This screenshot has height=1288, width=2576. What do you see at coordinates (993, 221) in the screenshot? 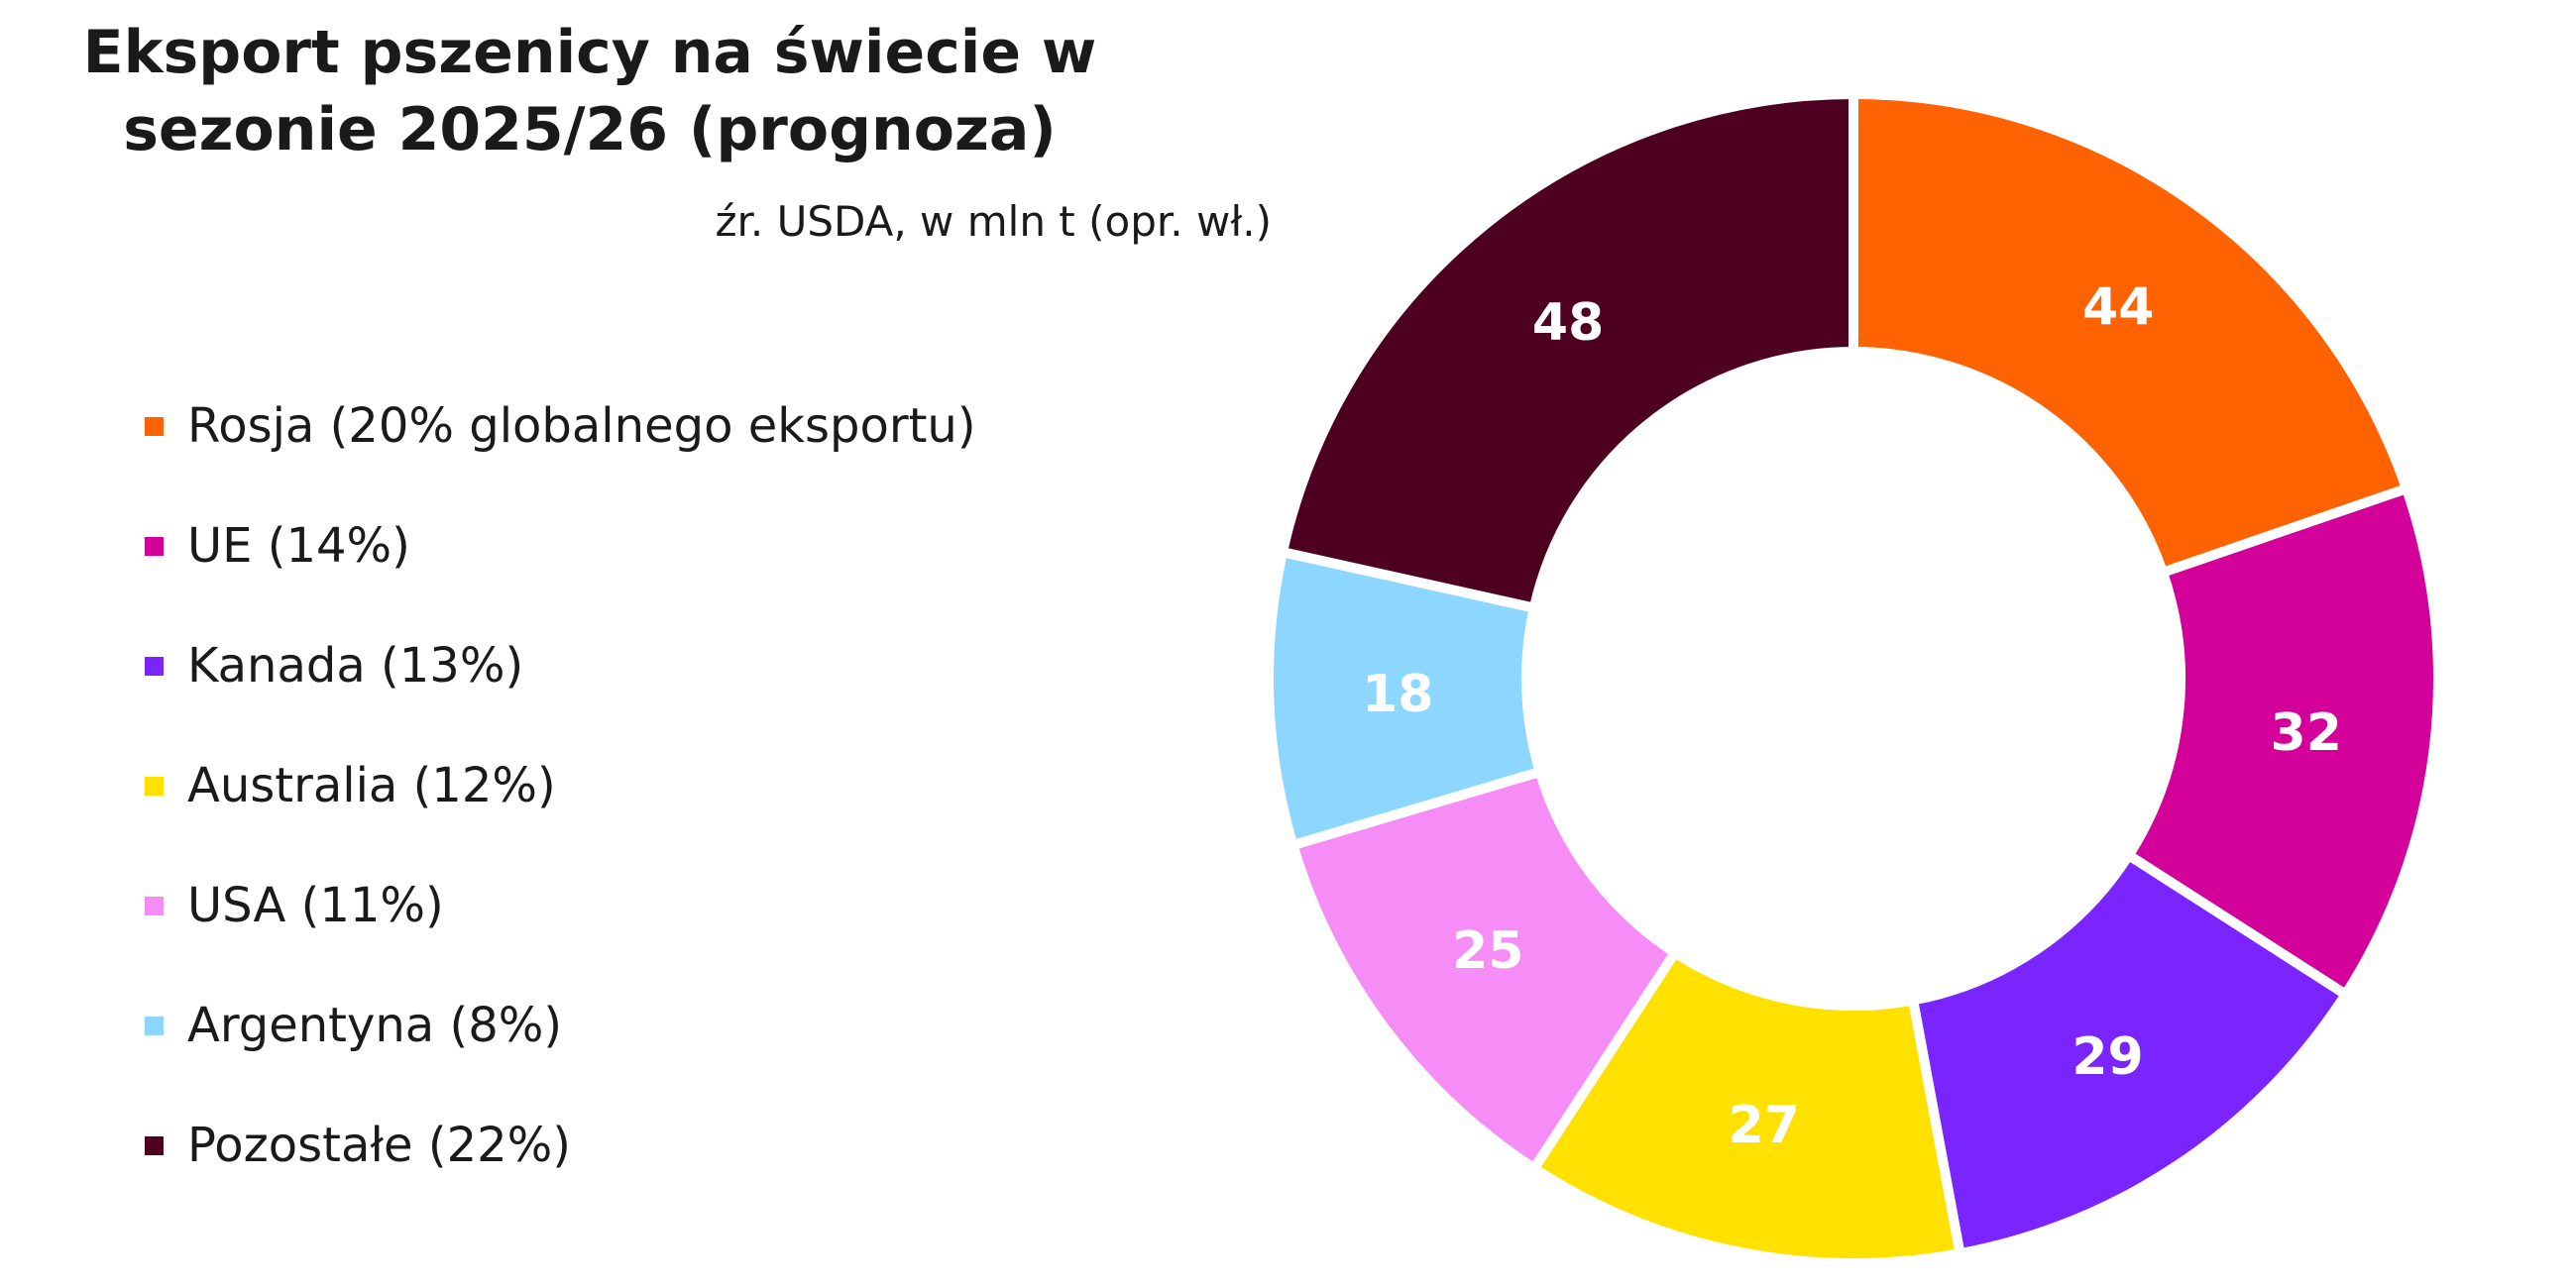
I see `chart-subtitle: źr. USDA, w mln t (opr. wł.)` at bounding box center [993, 221].